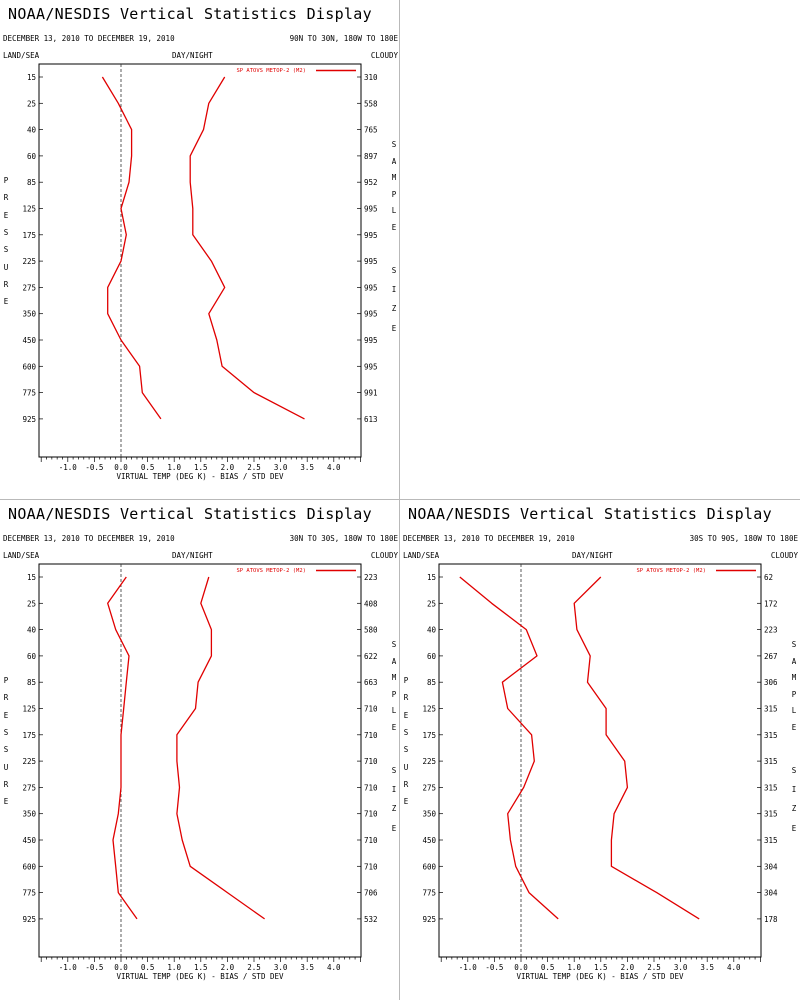 The height and width of the screenshot is (1000, 800). What do you see at coordinates (399, 500) in the screenshot?
I see `vertical-divider` at bounding box center [399, 500].